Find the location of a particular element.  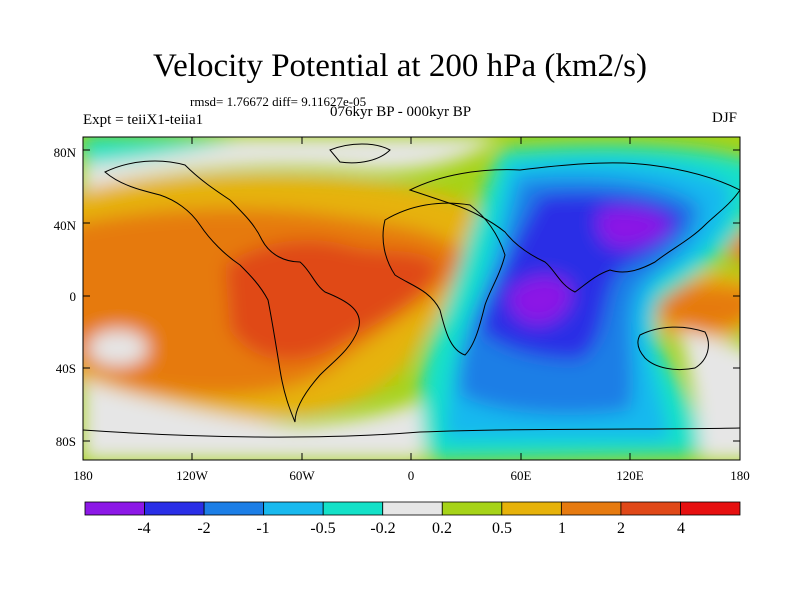

experiment-text: Expt = teiiX1-teiia1 is located at coordinates (143, 120).